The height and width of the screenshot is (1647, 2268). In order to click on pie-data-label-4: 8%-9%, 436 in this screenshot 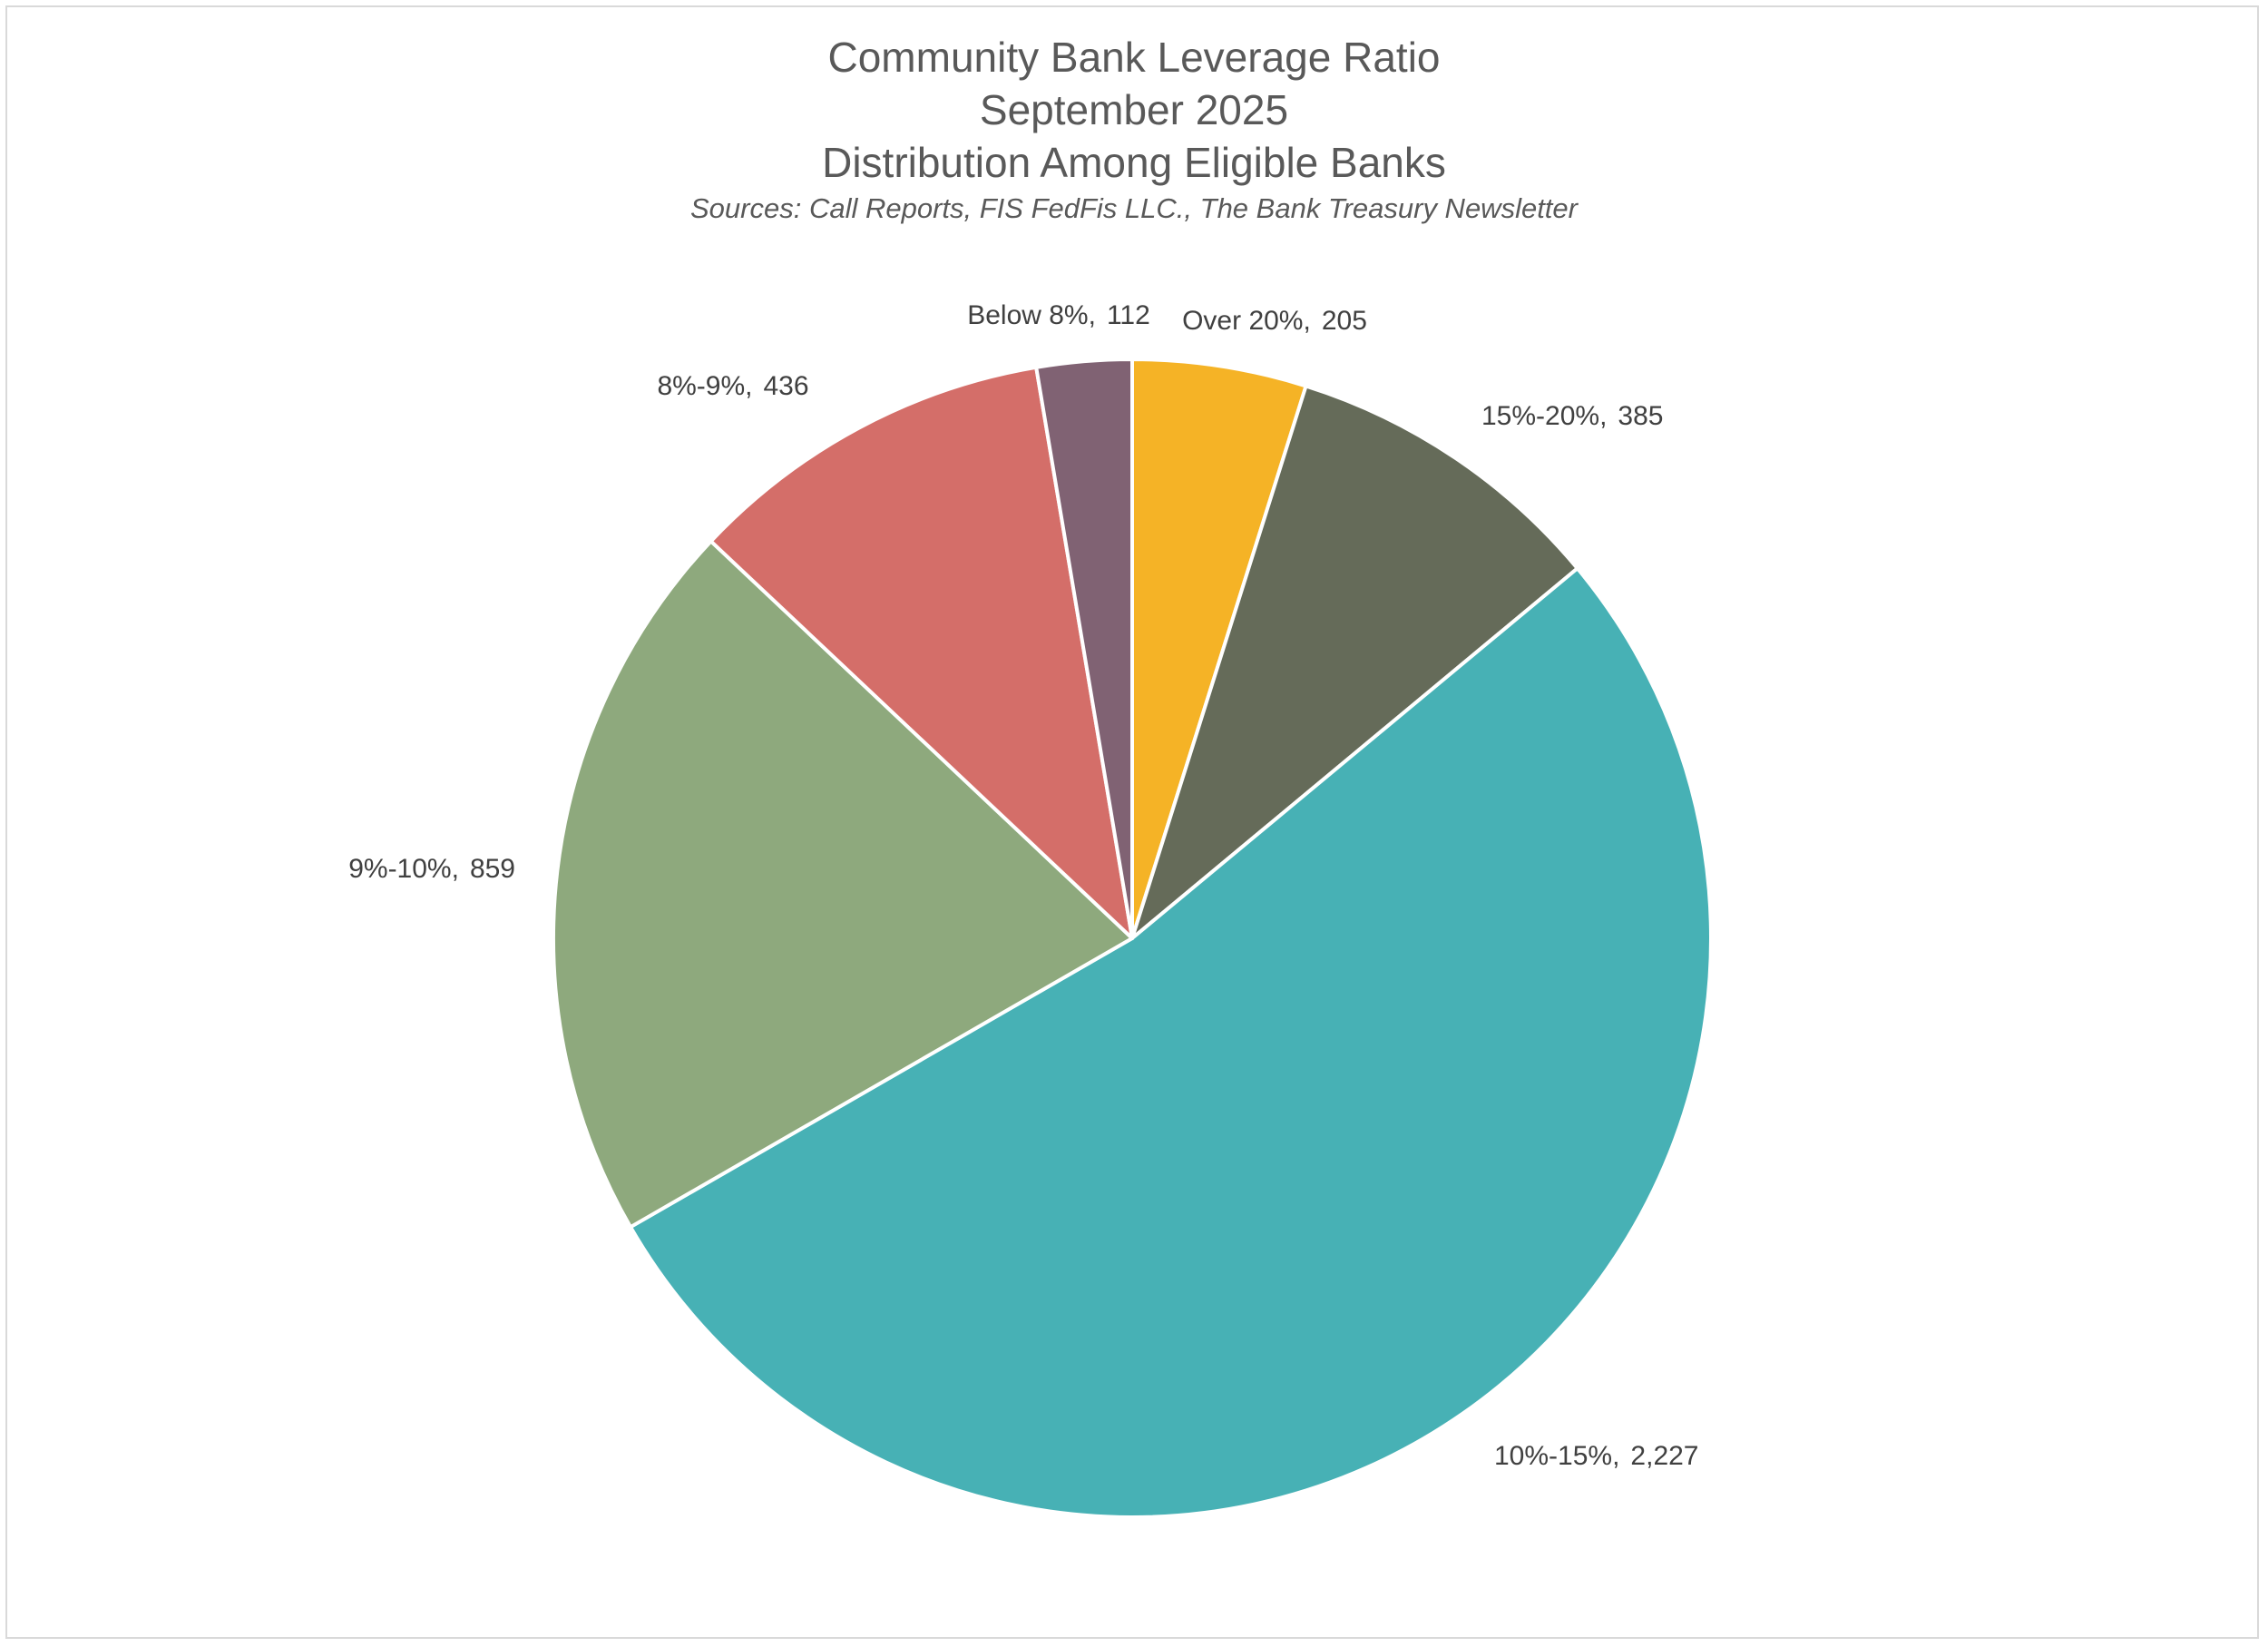, I will do `click(732, 386)`.